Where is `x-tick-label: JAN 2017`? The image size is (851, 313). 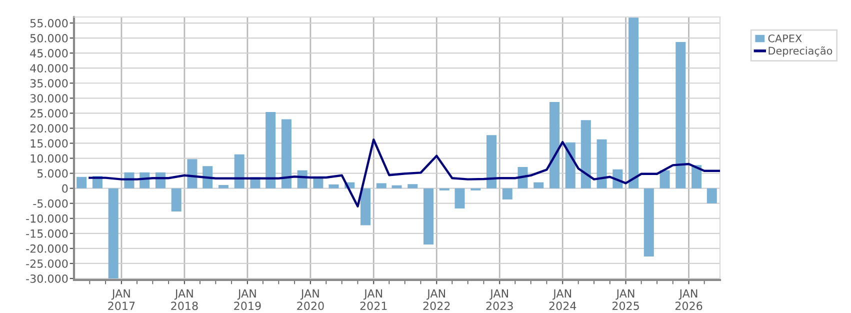
x-tick-label: JAN 2017 is located at coordinates (121, 299).